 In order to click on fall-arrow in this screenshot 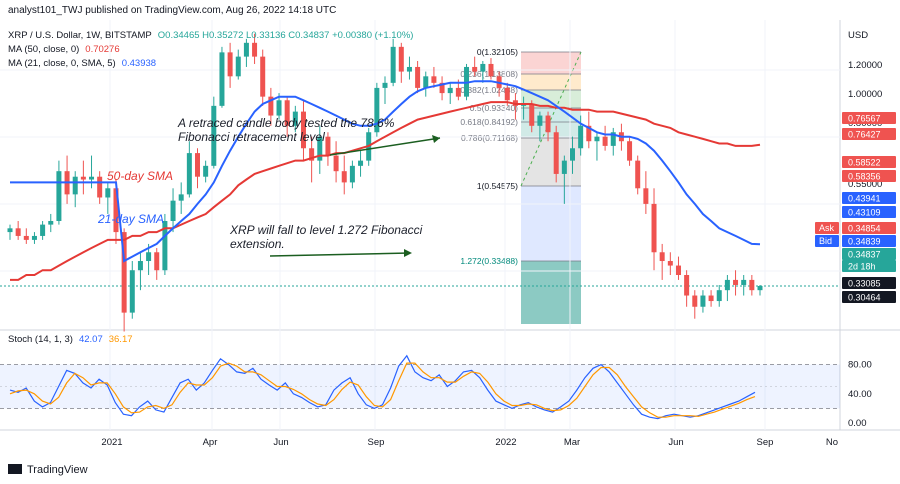, I will do `click(340, 254)`.